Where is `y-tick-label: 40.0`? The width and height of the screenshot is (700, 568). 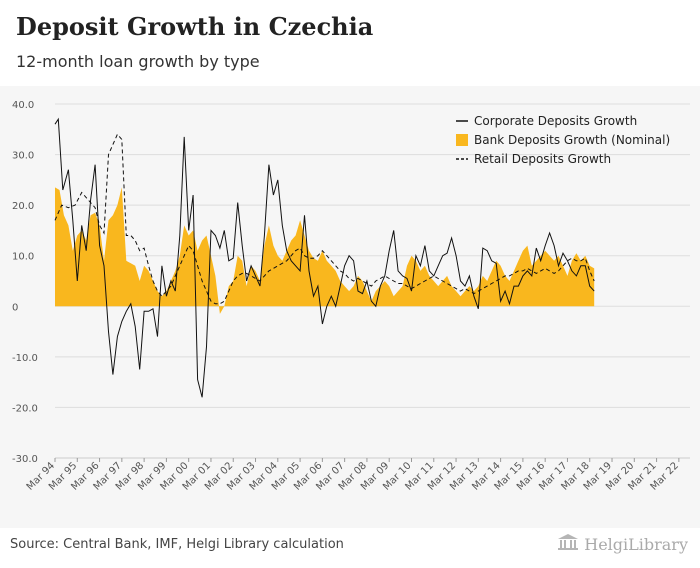
y-tick-label: 40.0 is located at coordinates (23, 105).